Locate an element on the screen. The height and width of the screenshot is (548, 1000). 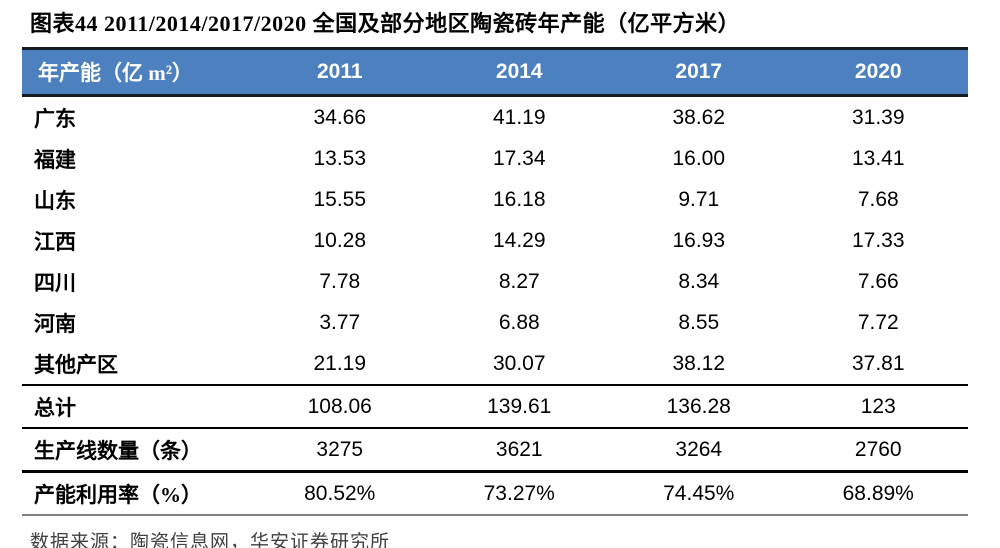
cell-value: 41.19 is located at coordinates (519, 117).